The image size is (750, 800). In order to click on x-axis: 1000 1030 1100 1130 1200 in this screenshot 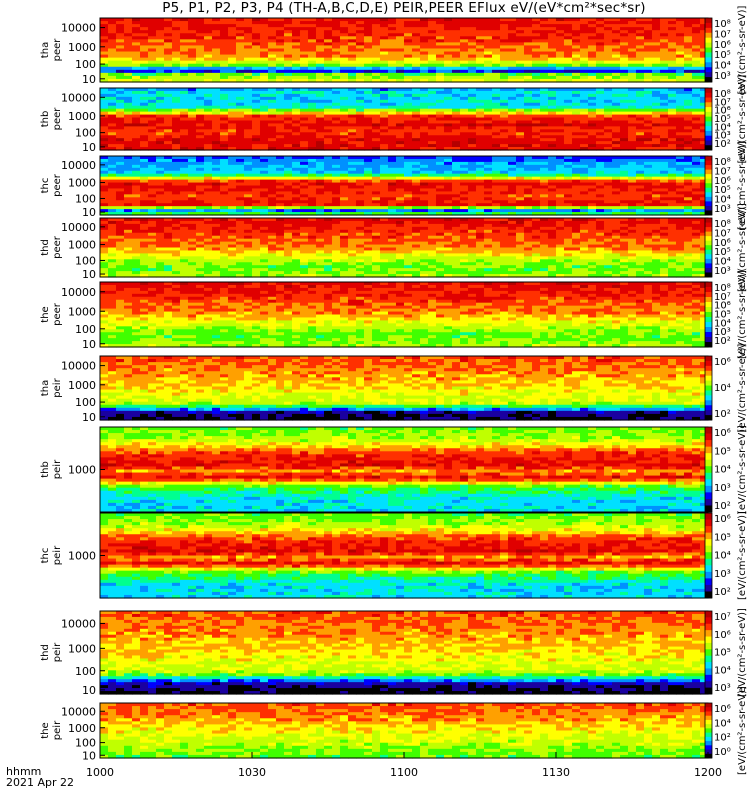, I will do `click(404, 765)`.